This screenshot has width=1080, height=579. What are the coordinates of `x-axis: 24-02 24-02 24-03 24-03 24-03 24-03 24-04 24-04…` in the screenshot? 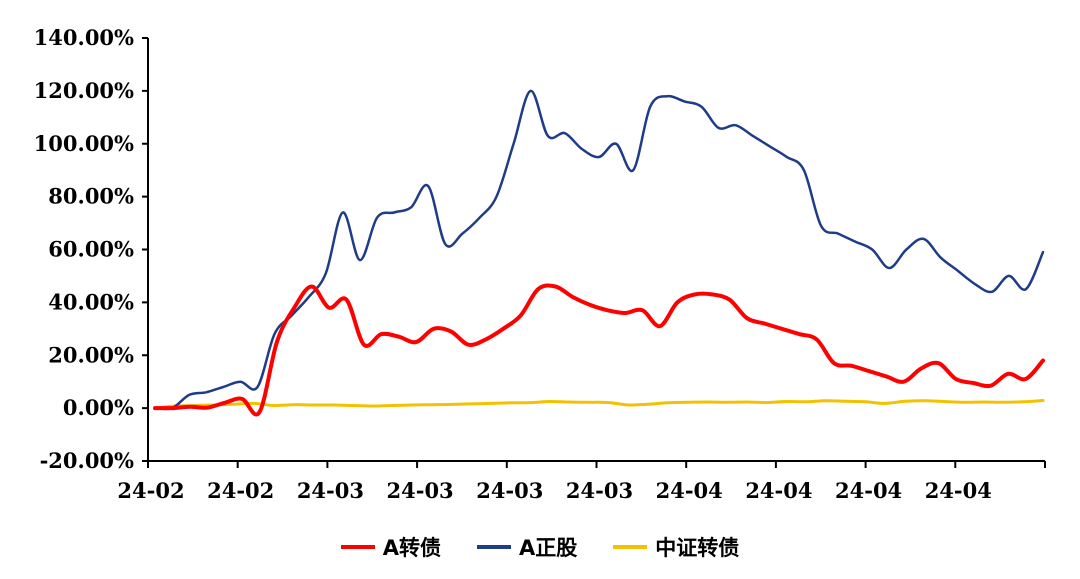 It's located at (581, 481).